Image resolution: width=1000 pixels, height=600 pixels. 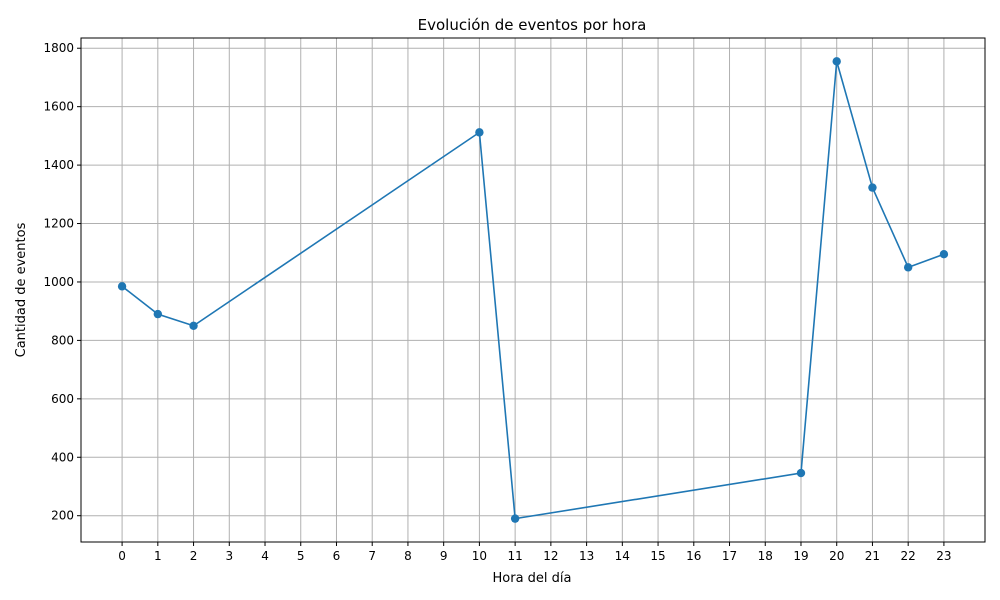 I want to click on y-axis-label: Cantidad de eventos, so click(x=21, y=289).